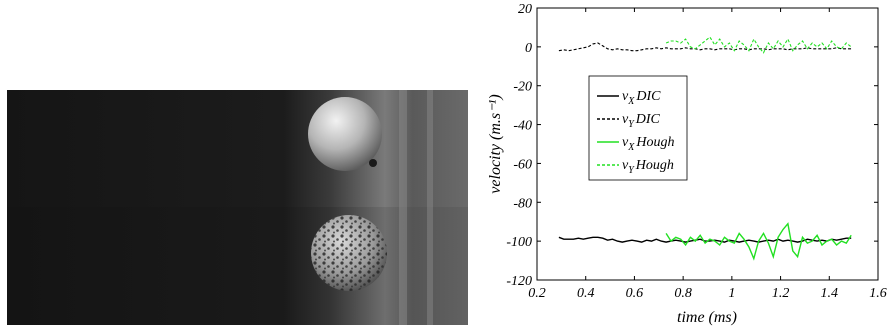 The width and height of the screenshot is (893, 329). What do you see at coordinates (522, 126) in the screenshot?
I see `y-tick-label: -40` at bounding box center [522, 126].